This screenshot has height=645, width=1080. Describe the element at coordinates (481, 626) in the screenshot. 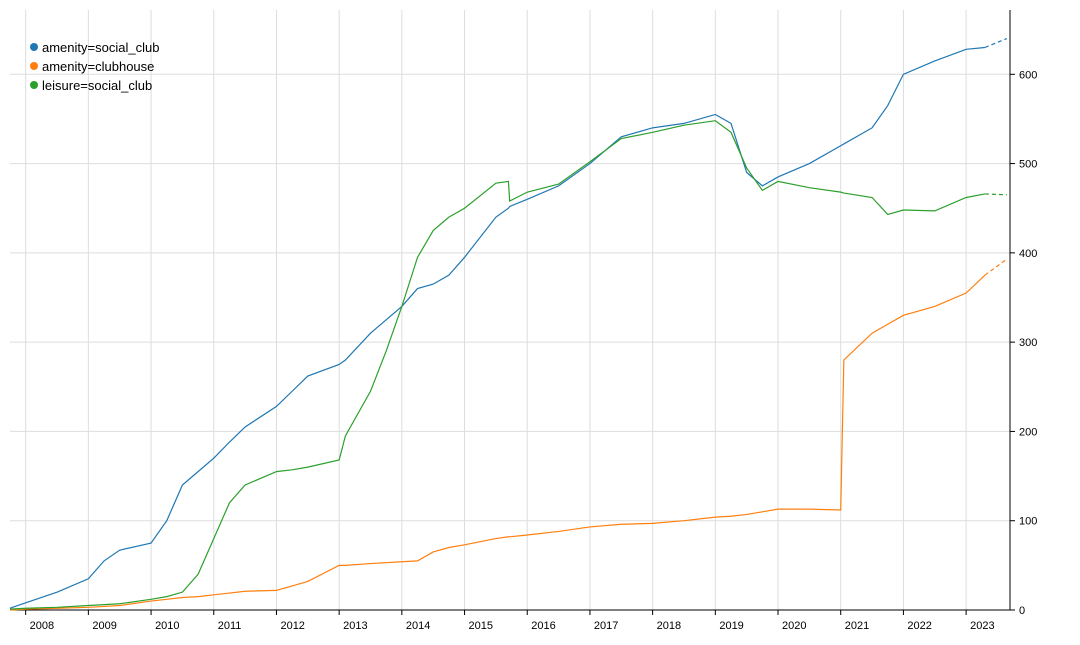

I see `x-tick-label: 2015` at that location.